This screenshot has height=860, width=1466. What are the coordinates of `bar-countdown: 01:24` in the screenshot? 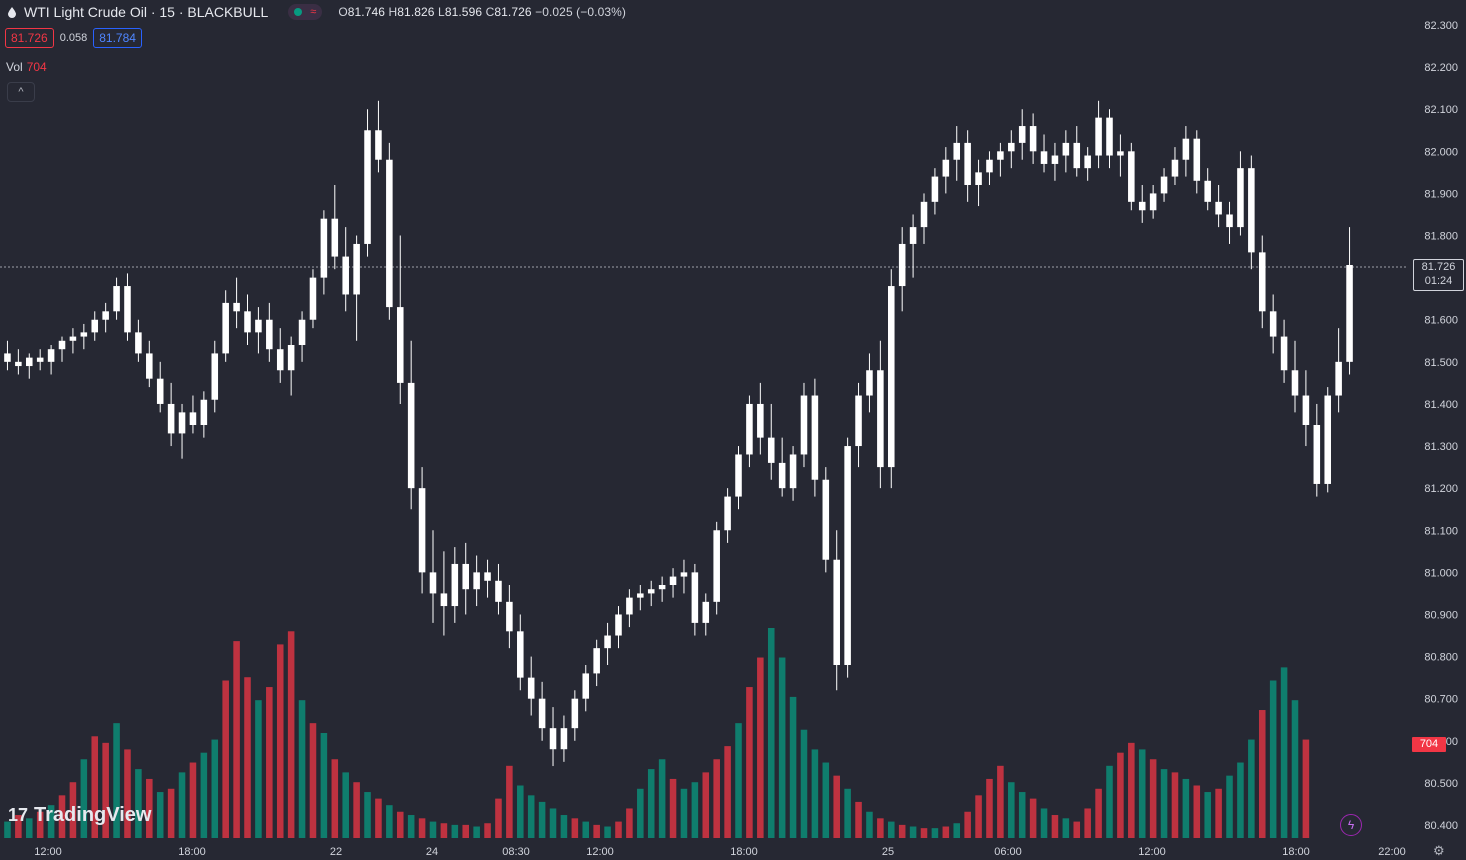 It's located at (1438, 281).